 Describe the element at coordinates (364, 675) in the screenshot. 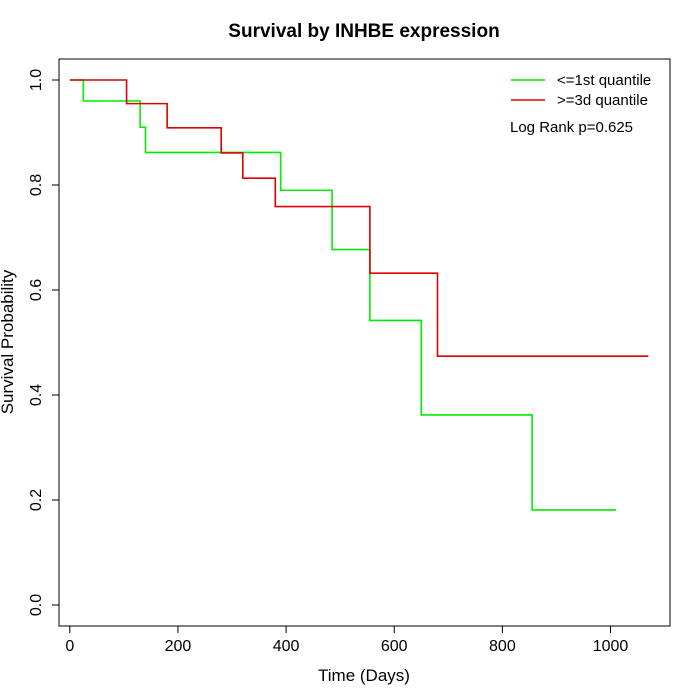

I see `x-axis-label: Time (Days)` at that location.